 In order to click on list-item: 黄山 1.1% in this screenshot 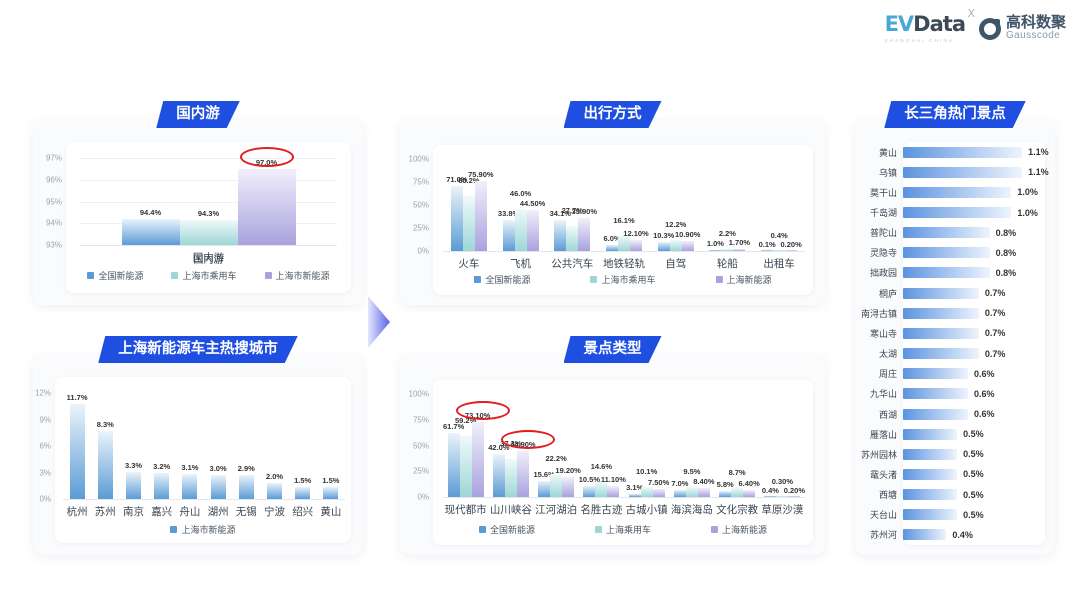, I will do `click(952, 152)`.